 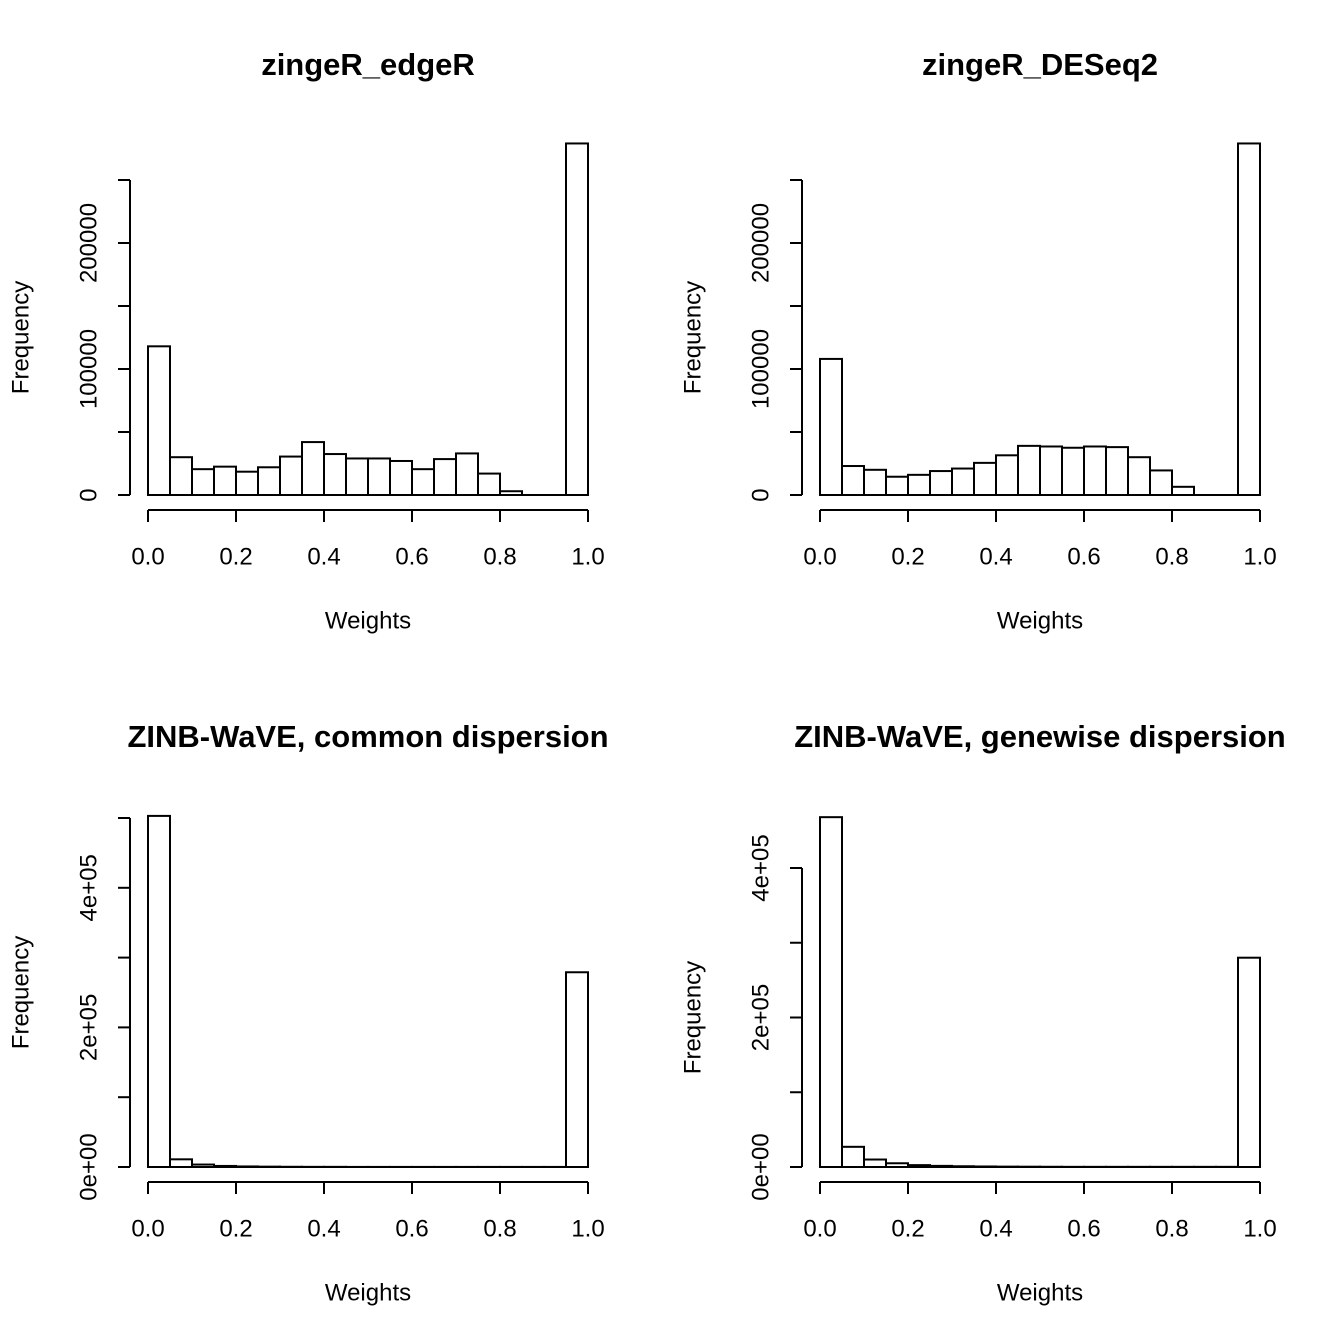 I want to click on chart-title: zingeR_DESeq2, so click(x=1040, y=64).